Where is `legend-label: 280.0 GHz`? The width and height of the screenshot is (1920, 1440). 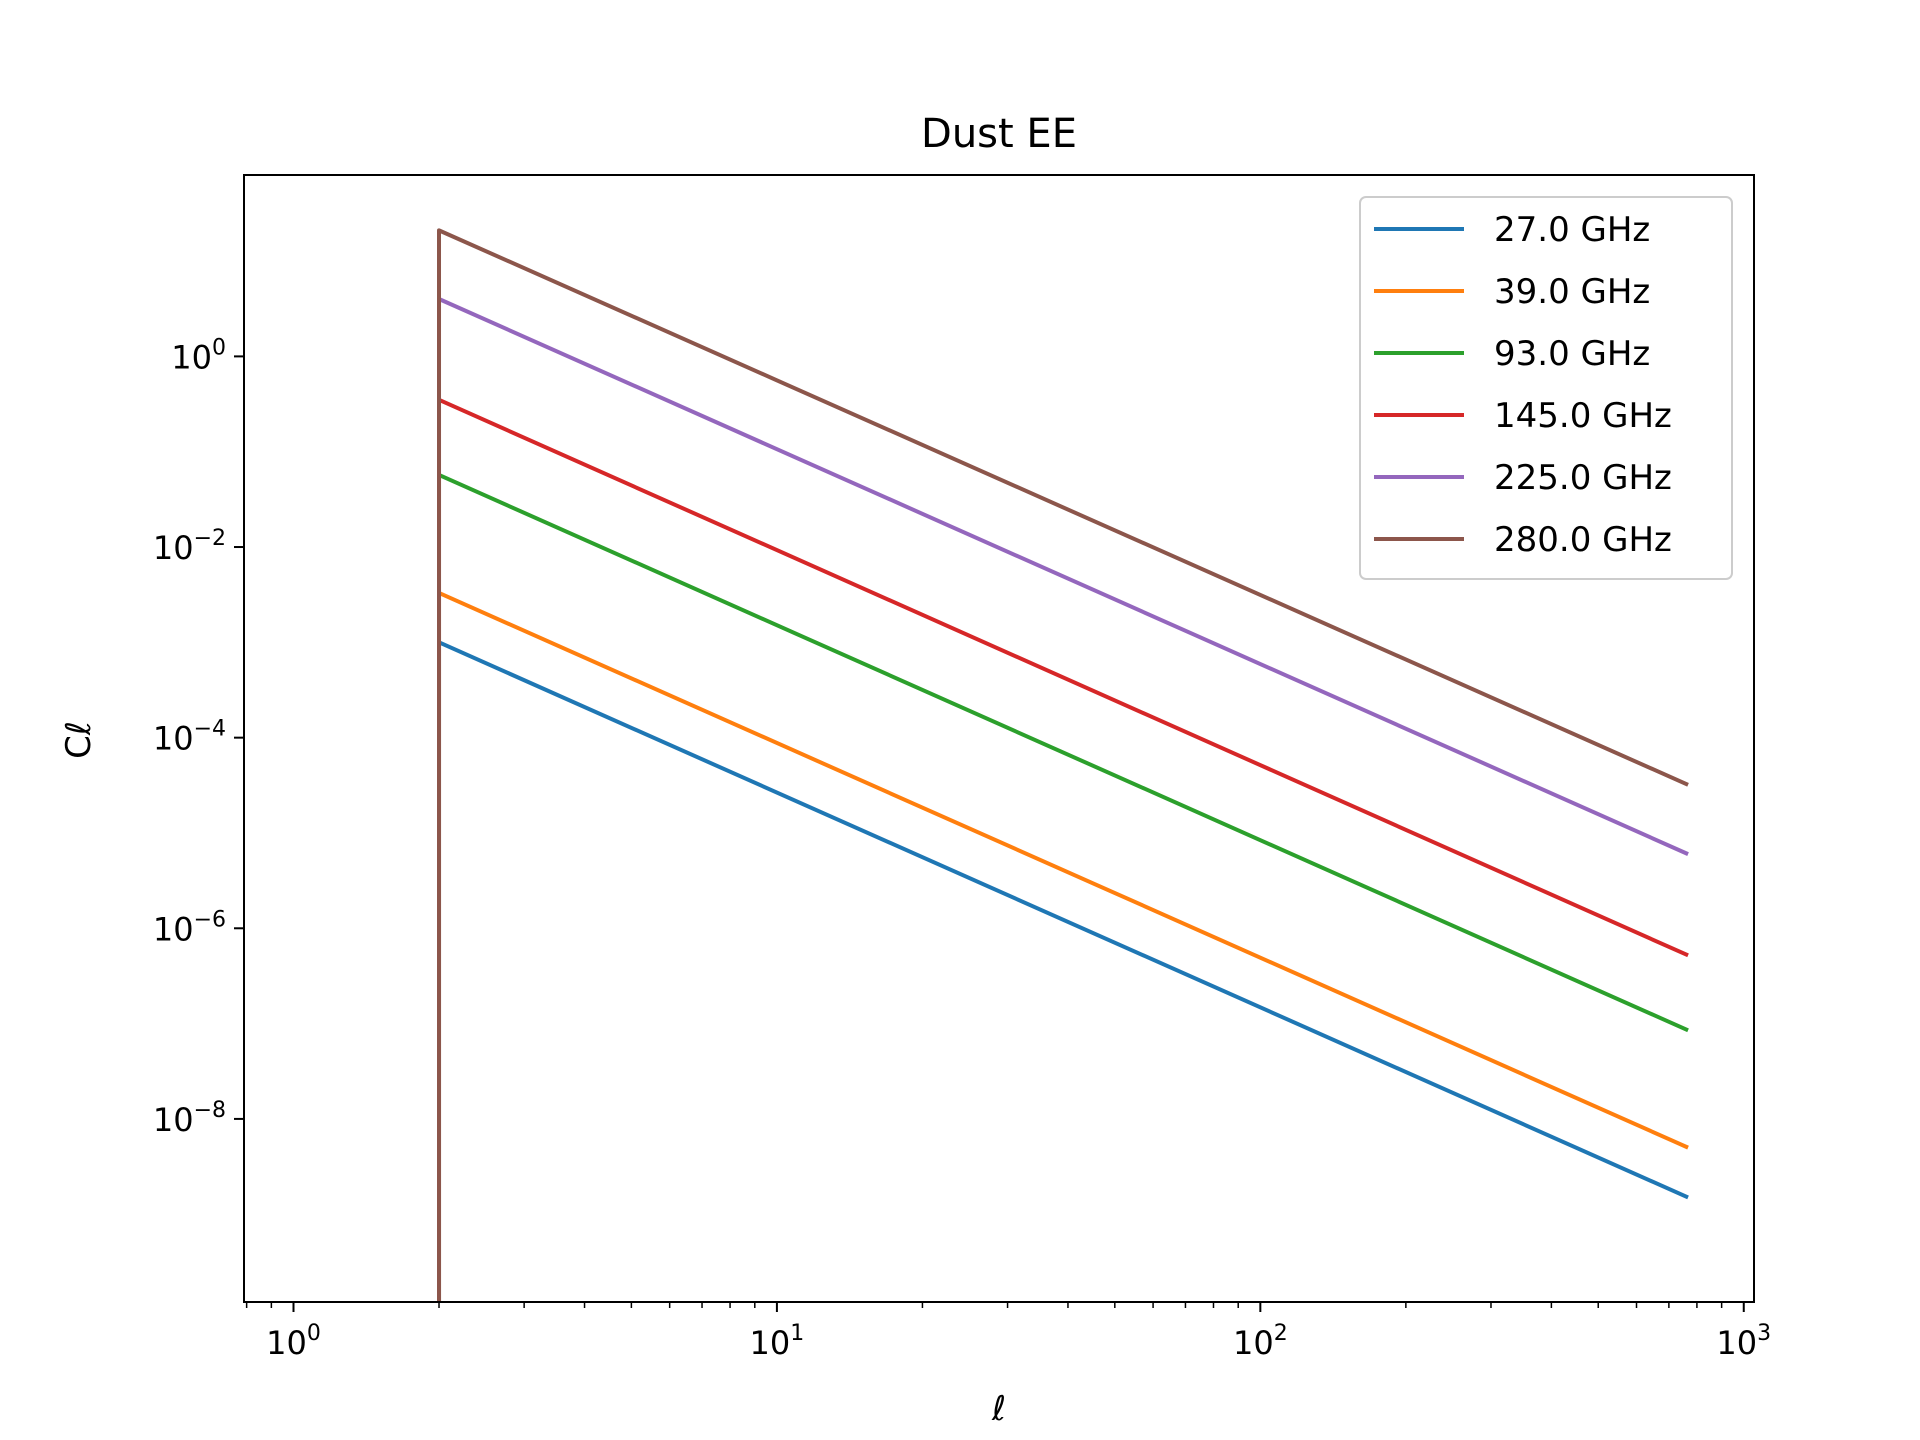 legend-label: 280.0 GHz is located at coordinates (1583, 540).